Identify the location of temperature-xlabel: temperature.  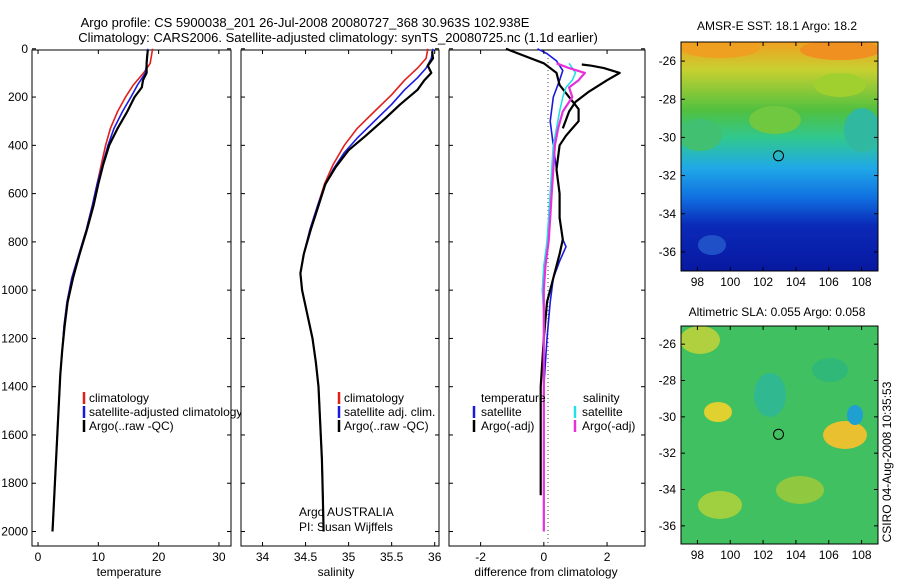
(129, 572).